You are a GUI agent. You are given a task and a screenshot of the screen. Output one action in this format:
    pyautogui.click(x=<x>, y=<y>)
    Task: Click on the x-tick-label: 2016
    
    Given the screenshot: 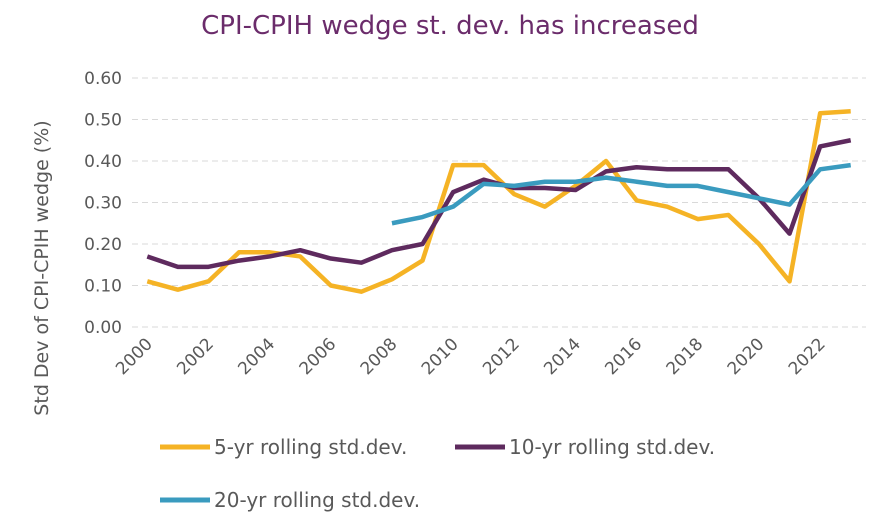 What is the action you would take?
    pyautogui.click(x=623, y=356)
    